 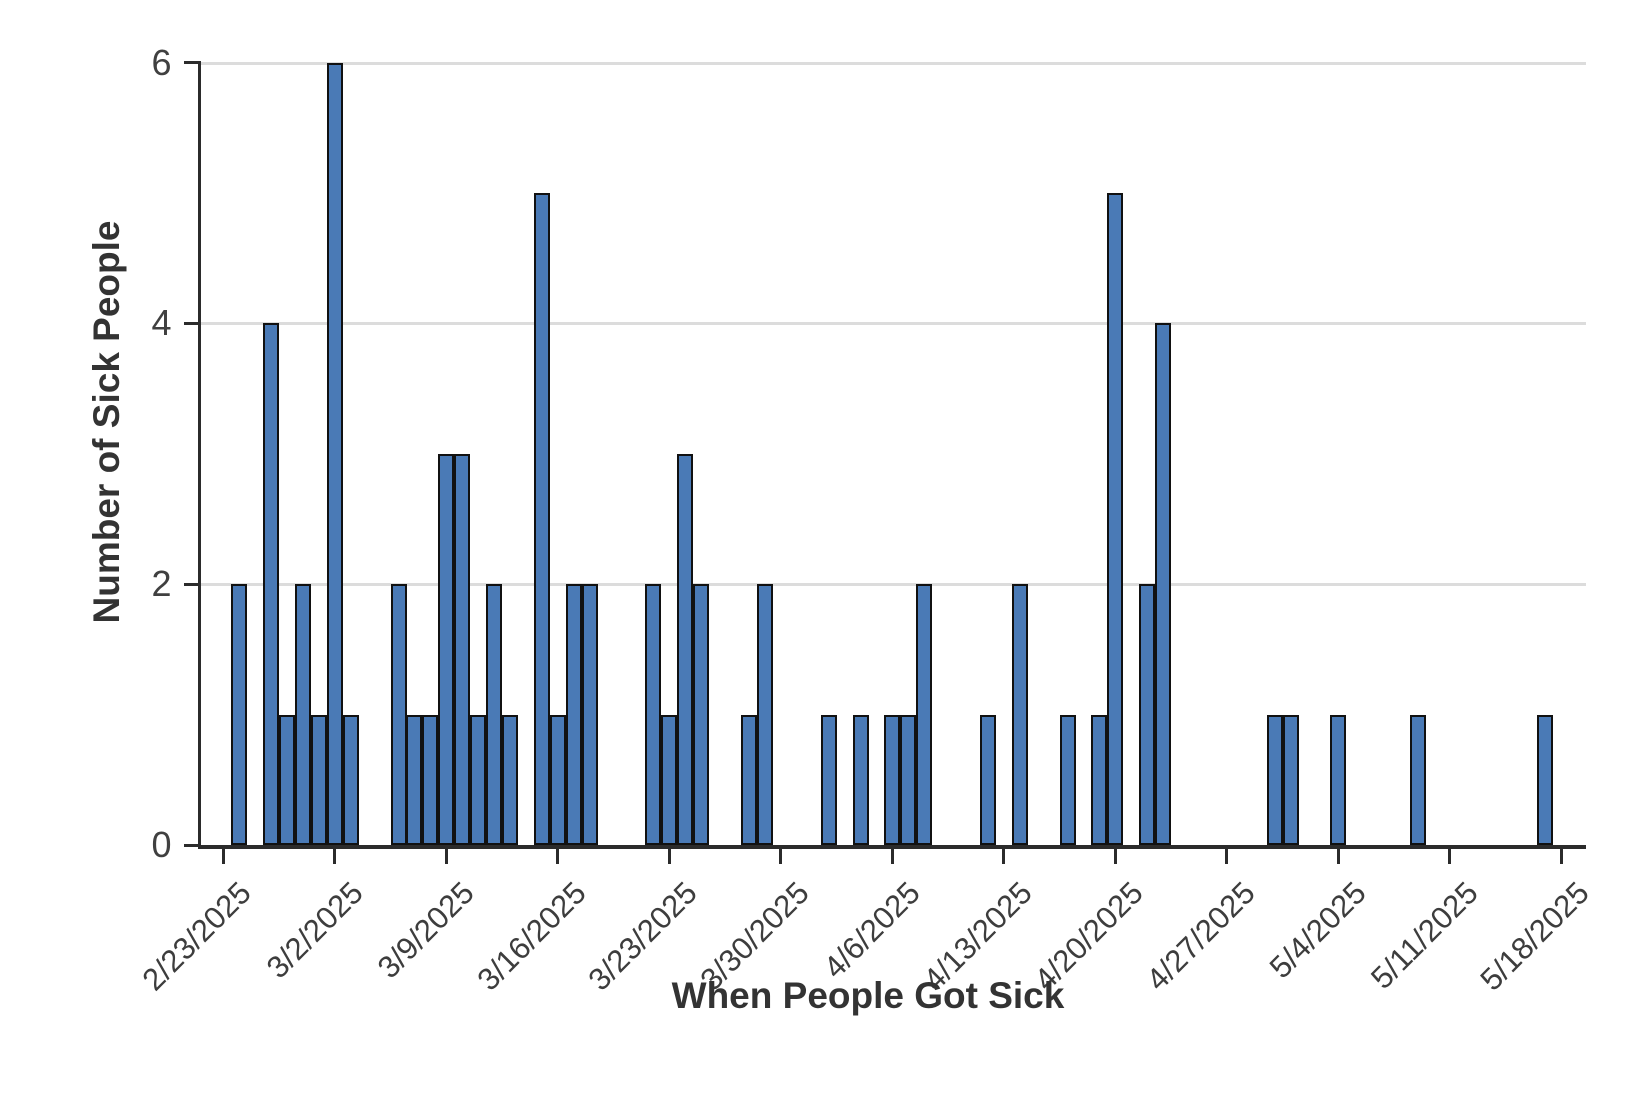 What do you see at coordinates (893, 63) in the screenshot?
I see `gridline-y6` at bounding box center [893, 63].